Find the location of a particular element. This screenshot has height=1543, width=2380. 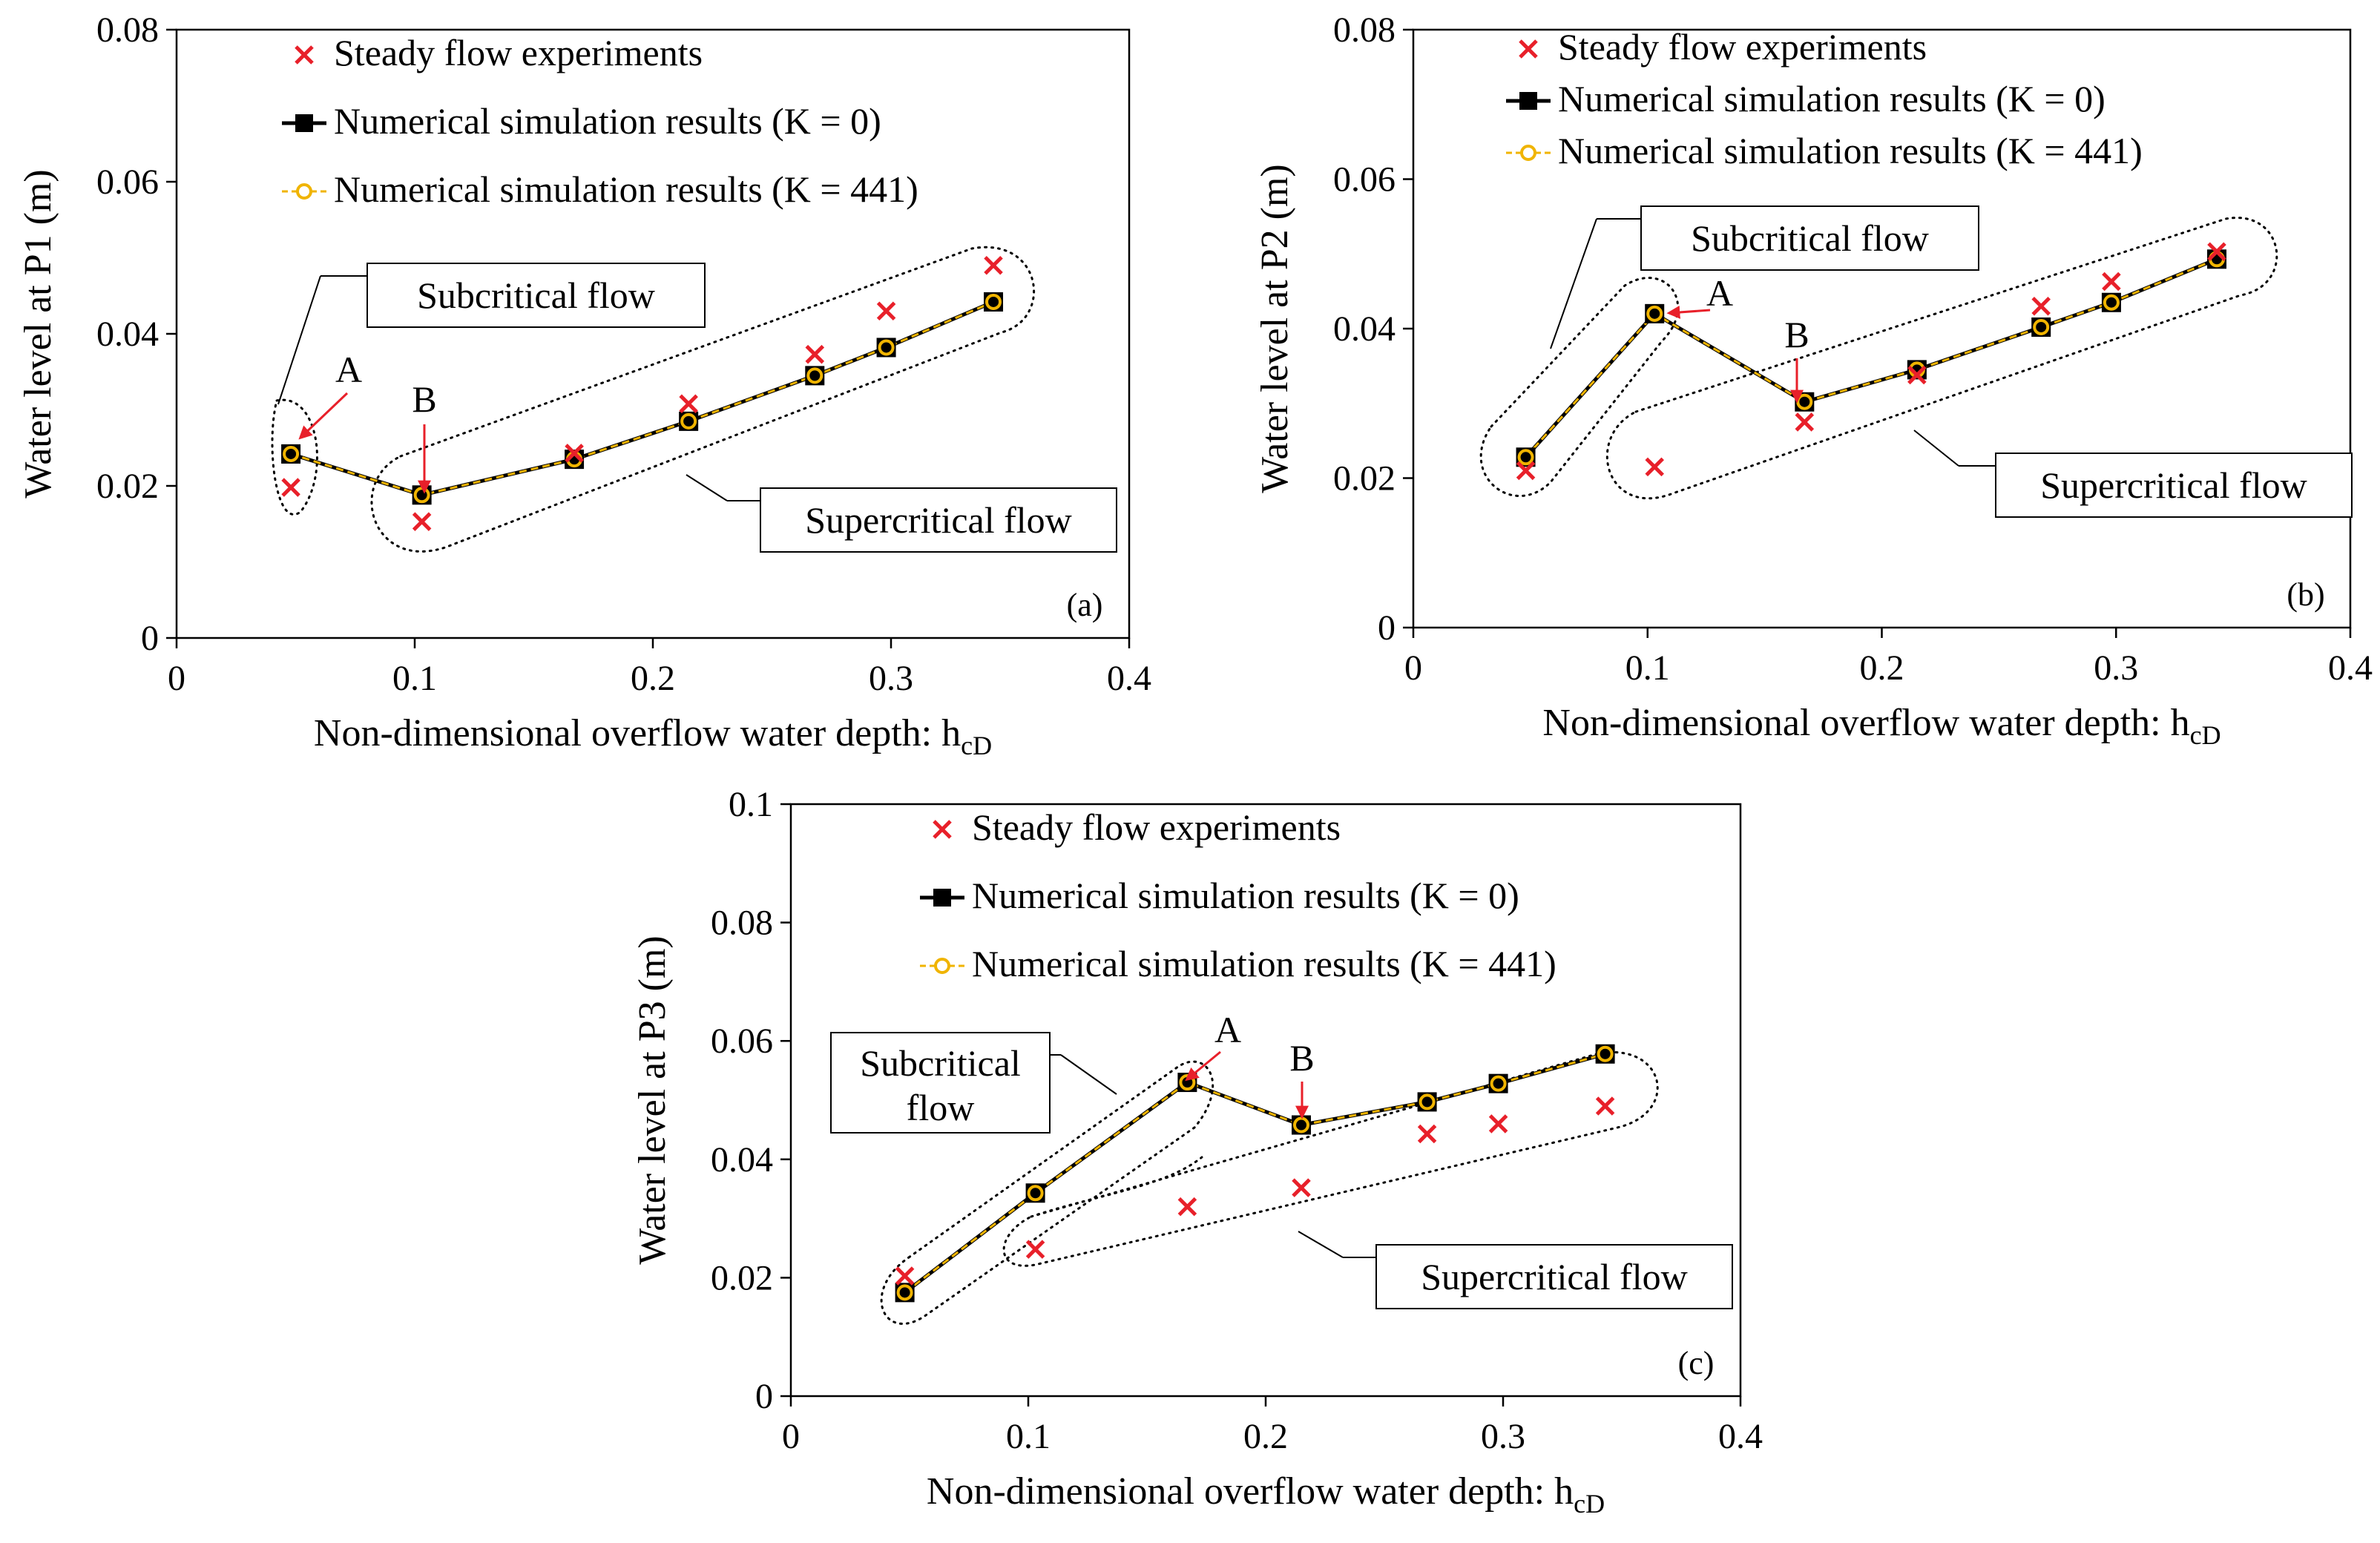

panel-label: (c) is located at coordinates (1697, 1363).